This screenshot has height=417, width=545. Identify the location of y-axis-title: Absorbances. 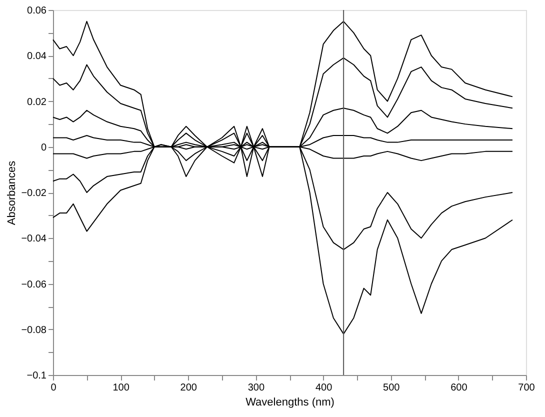
(12, 193).